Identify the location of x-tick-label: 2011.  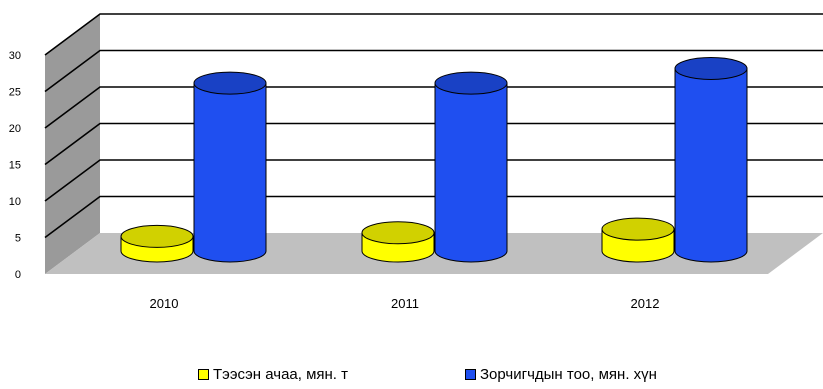
(405, 303).